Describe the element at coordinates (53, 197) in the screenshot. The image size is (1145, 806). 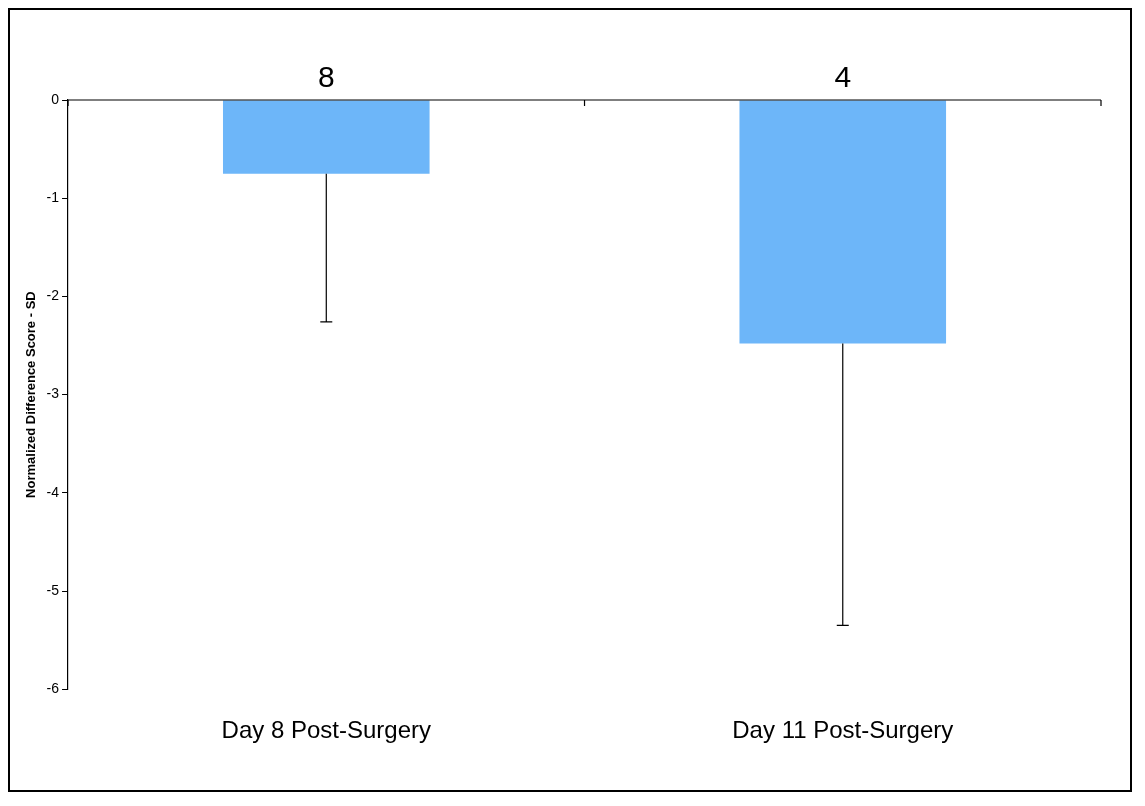
I see `y-tick-label: -1` at that location.